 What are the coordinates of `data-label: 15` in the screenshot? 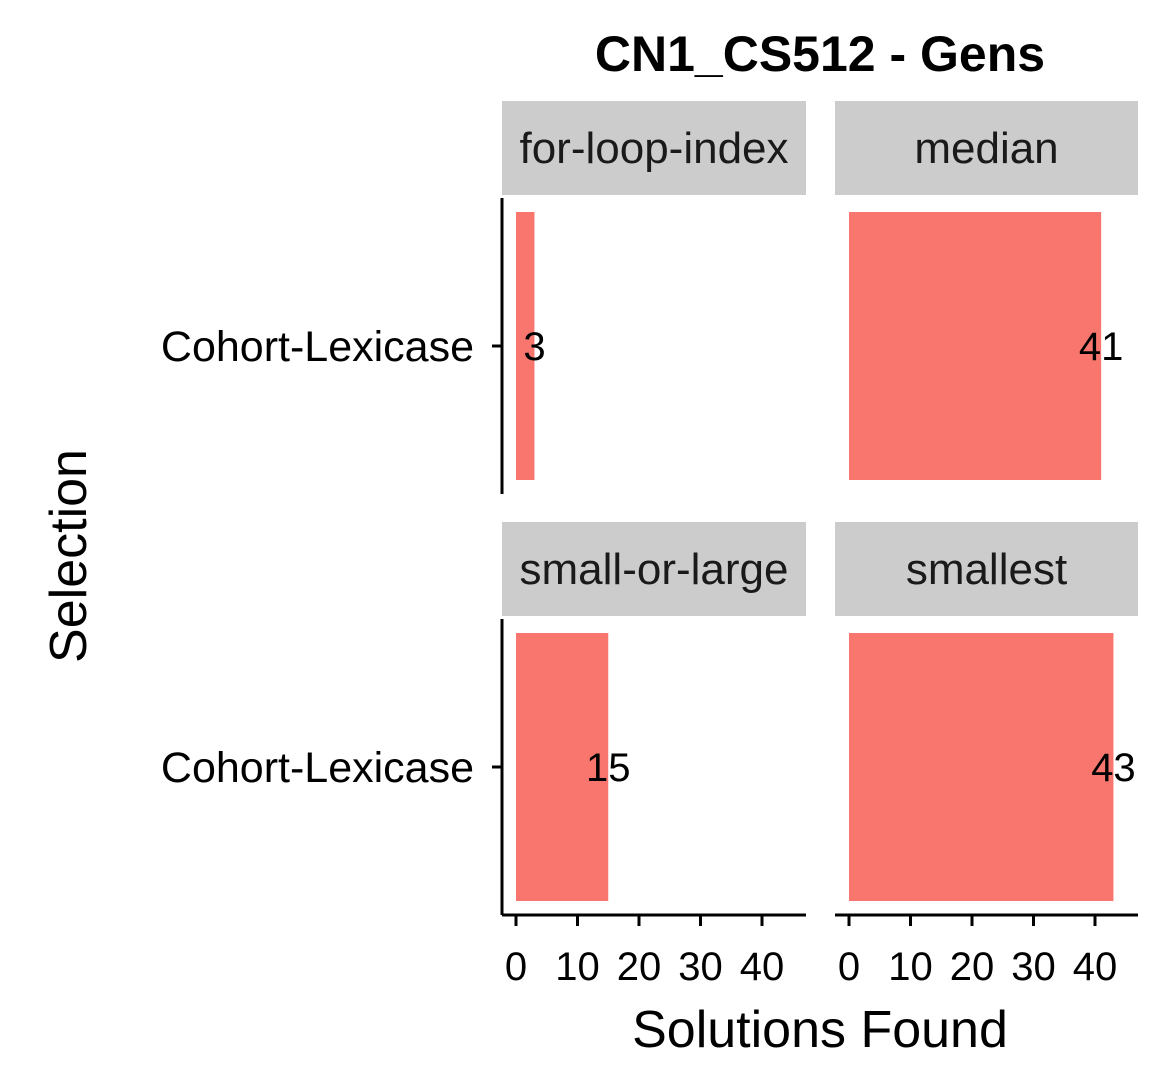 It's located at (608, 768).